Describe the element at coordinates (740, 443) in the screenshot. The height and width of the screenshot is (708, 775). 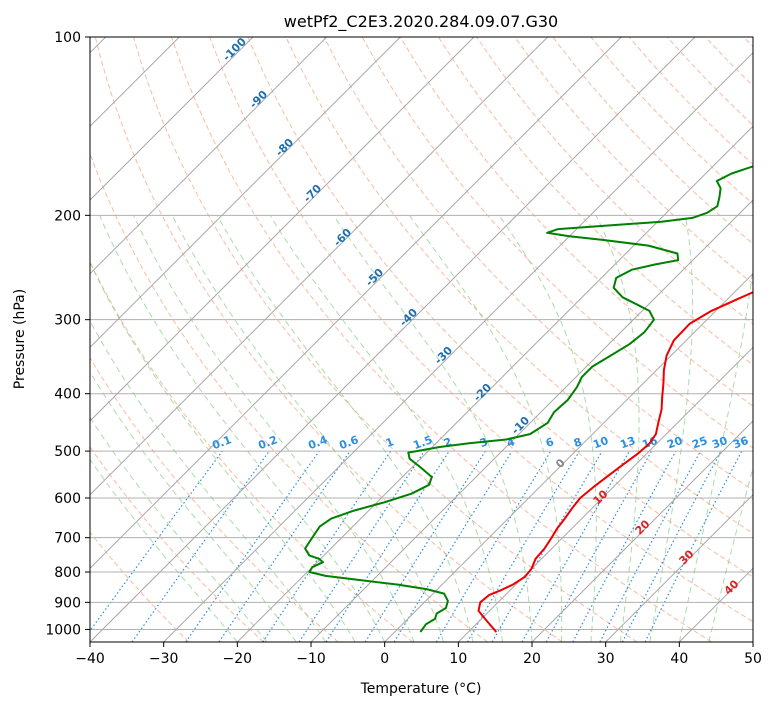
I see `mixing-ratio-label: 36` at that location.